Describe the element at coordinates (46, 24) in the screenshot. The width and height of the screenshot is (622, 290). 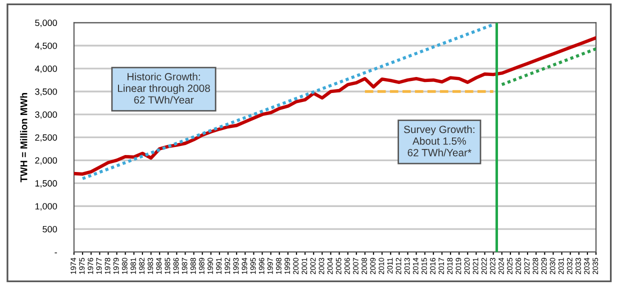
I see `y-tick-label: 5,000` at that location.